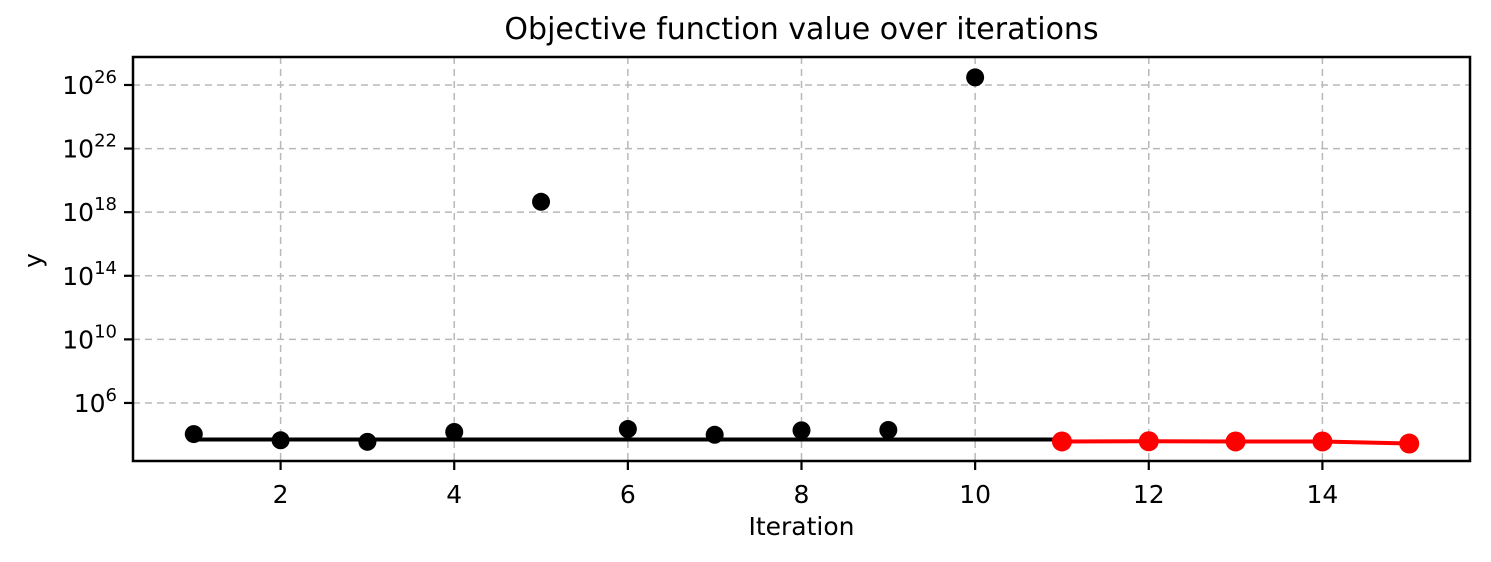 The height and width of the screenshot is (562, 1491). What do you see at coordinates (628, 494) in the screenshot?
I see `x-tick-label: 6` at bounding box center [628, 494].